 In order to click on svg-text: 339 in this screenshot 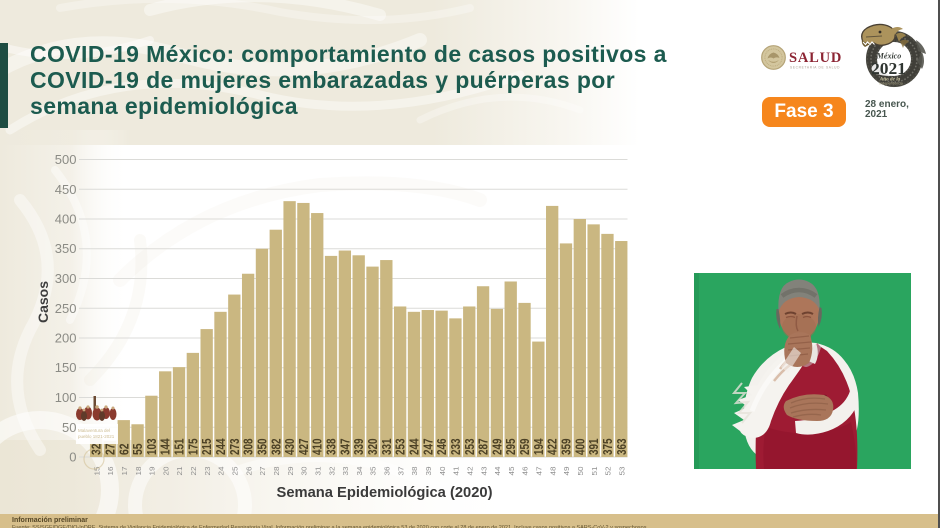, I will do `click(359, 446)`.